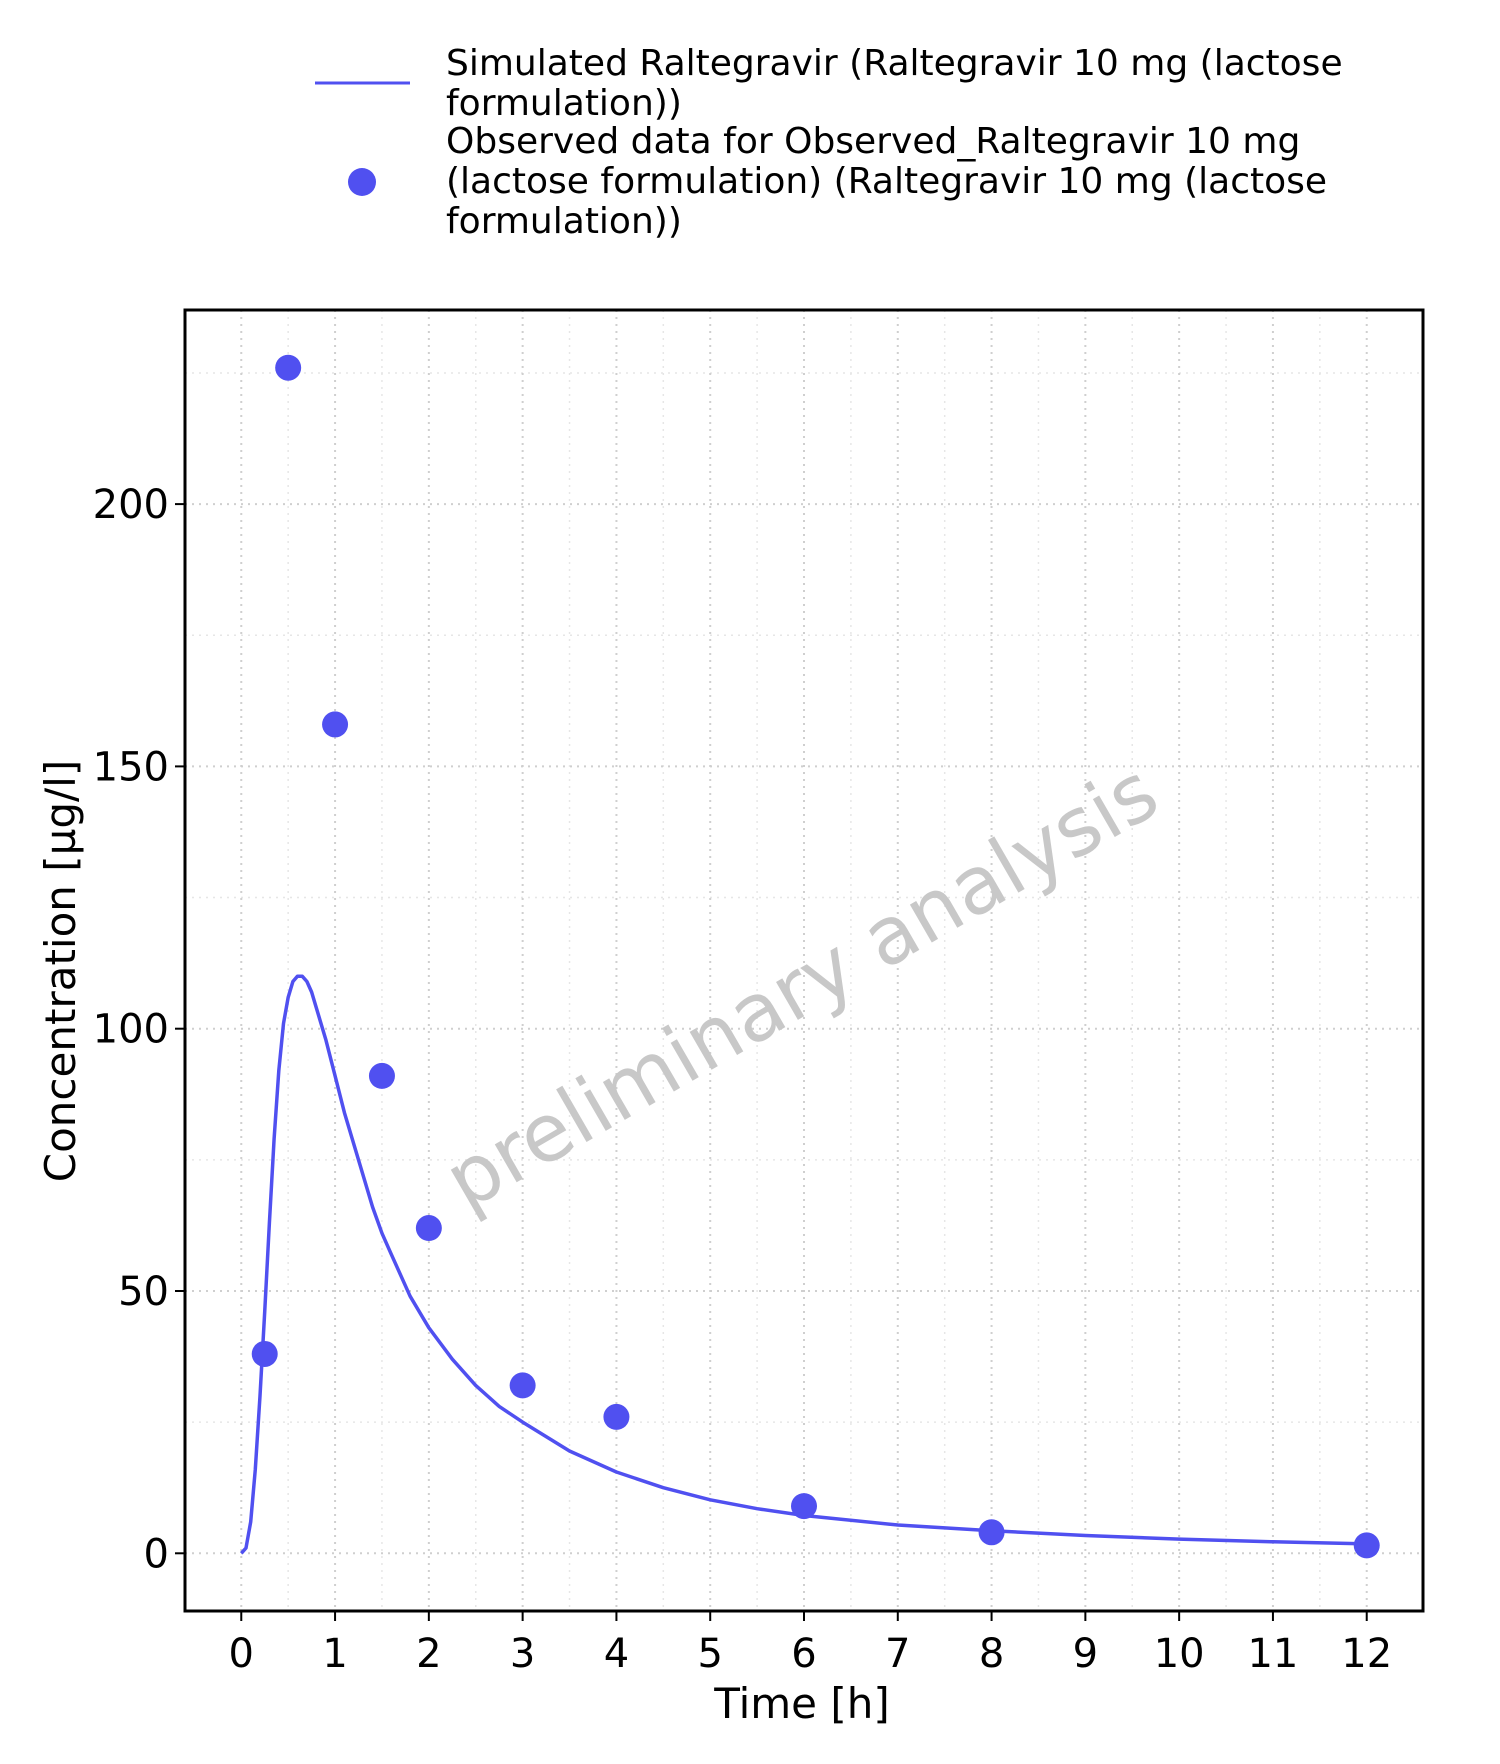 The width and height of the screenshot is (1500, 1764). I want to click on x-tick-label: 10, so click(1179, 1654).